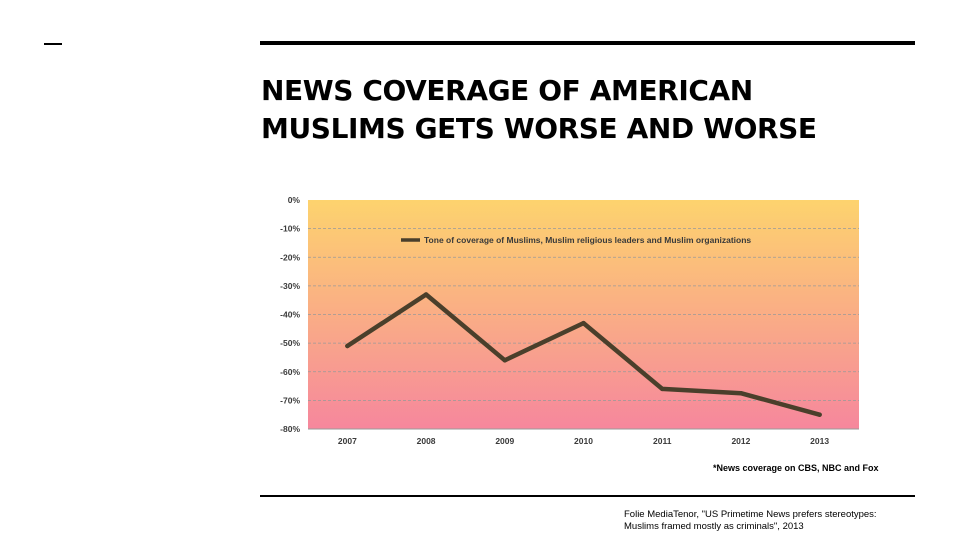 This screenshot has height=540, width=960. What do you see at coordinates (819, 441) in the screenshot?
I see `x-tick-label: 2013` at bounding box center [819, 441].